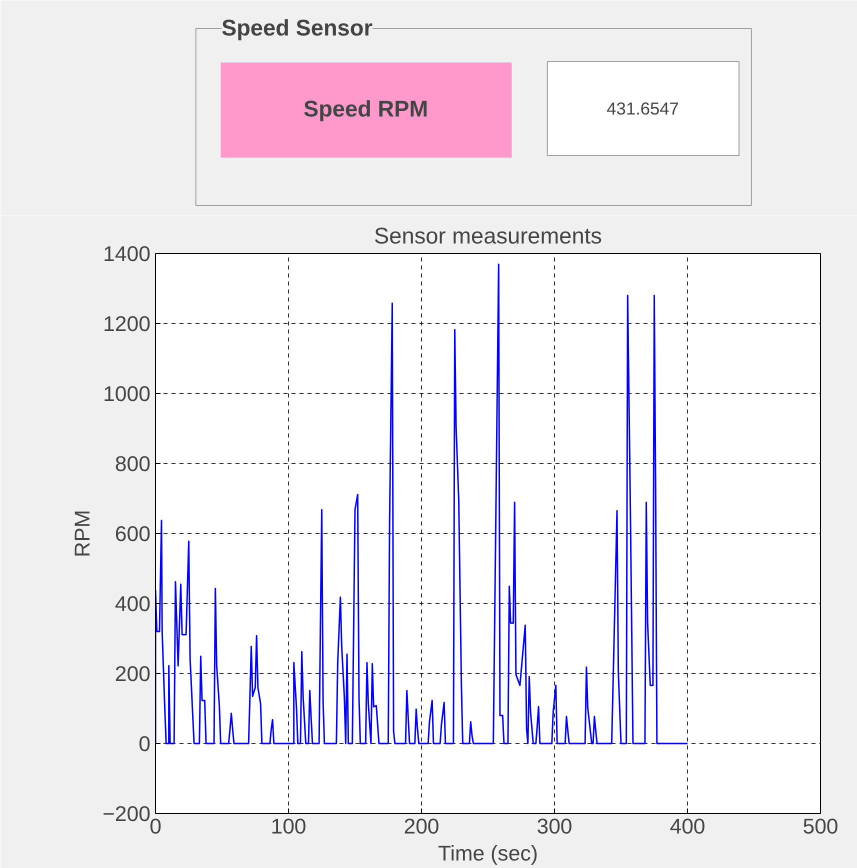 This screenshot has height=868, width=857. What do you see at coordinates (132, 604) in the screenshot?
I see `y-tick-label: 400` at bounding box center [132, 604].